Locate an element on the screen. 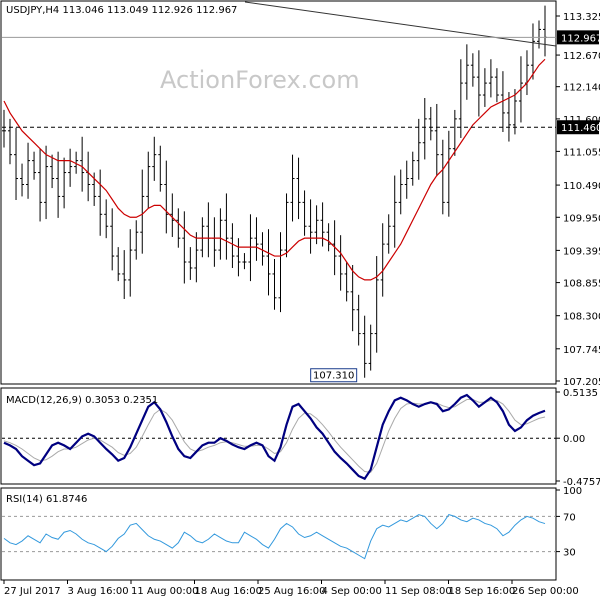 This screenshot has height=600, width=600. rsi-axis-label: 30 is located at coordinates (569, 553).